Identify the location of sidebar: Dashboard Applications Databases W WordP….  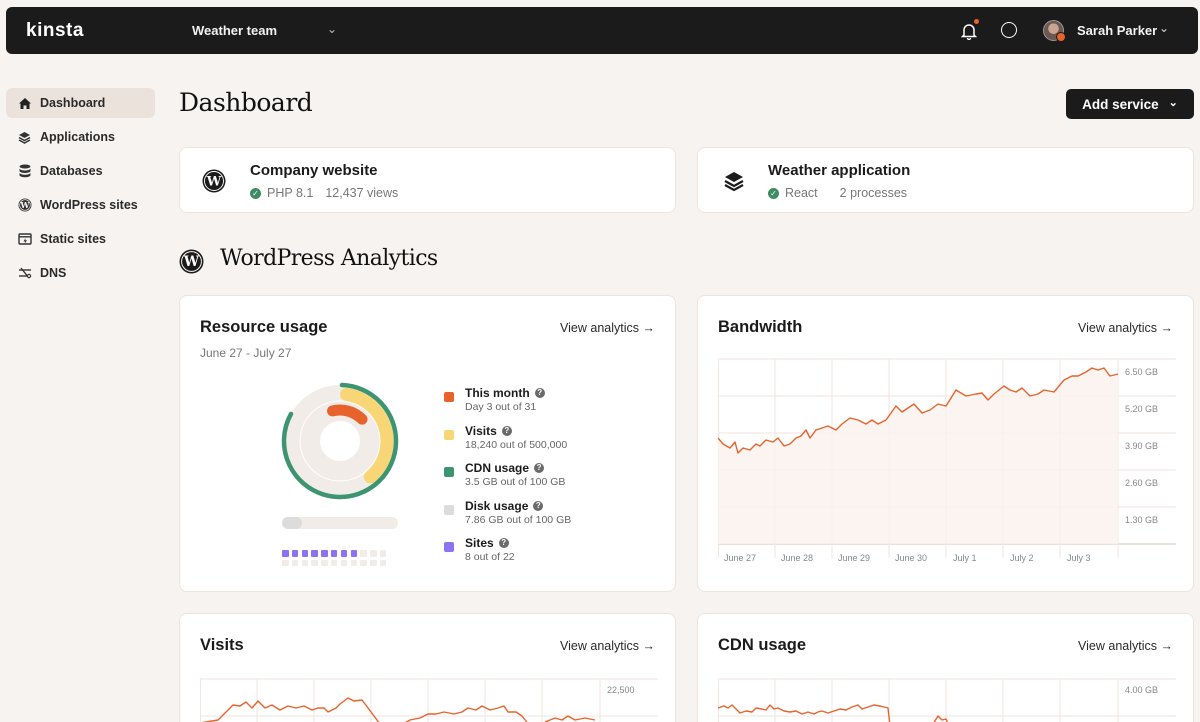
(80, 190).